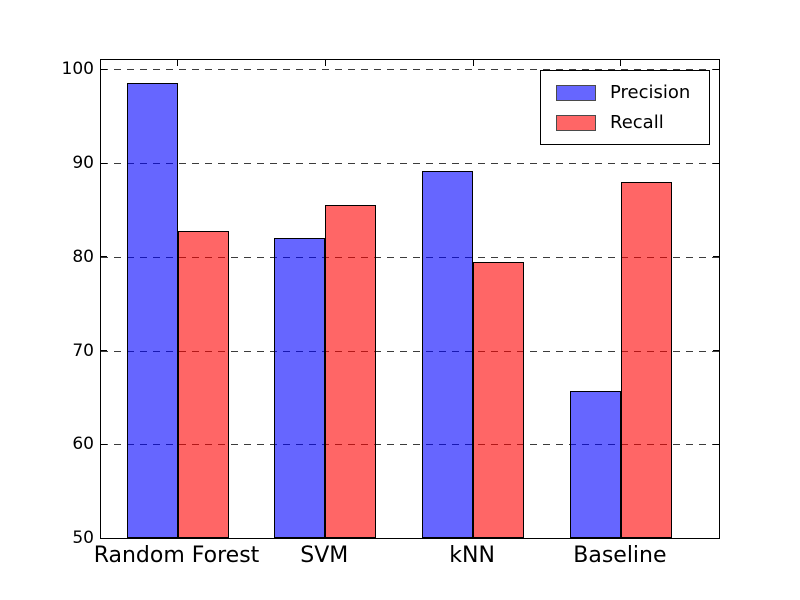  What do you see at coordinates (576, 122) in the screenshot?
I see `legend-swatch-recall` at bounding box center [576, 122].